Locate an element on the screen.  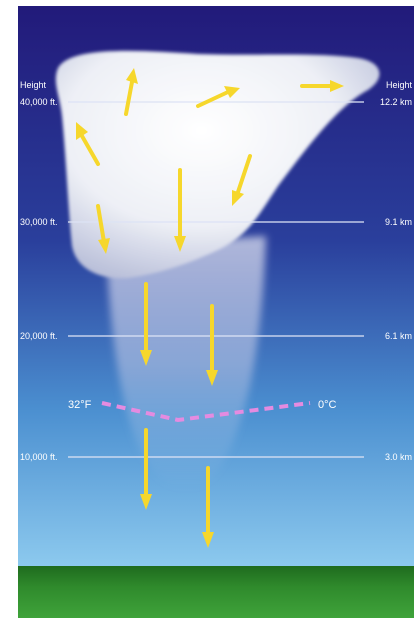
freezing-label-celsius: 0°C is located at coordinates (327, 405).